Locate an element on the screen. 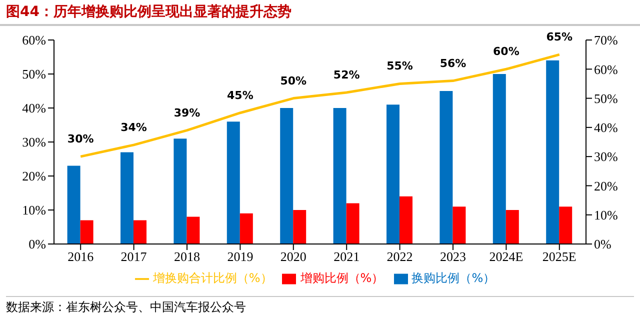  y2-tick-label: 50% is located at coordinates (606, 98).